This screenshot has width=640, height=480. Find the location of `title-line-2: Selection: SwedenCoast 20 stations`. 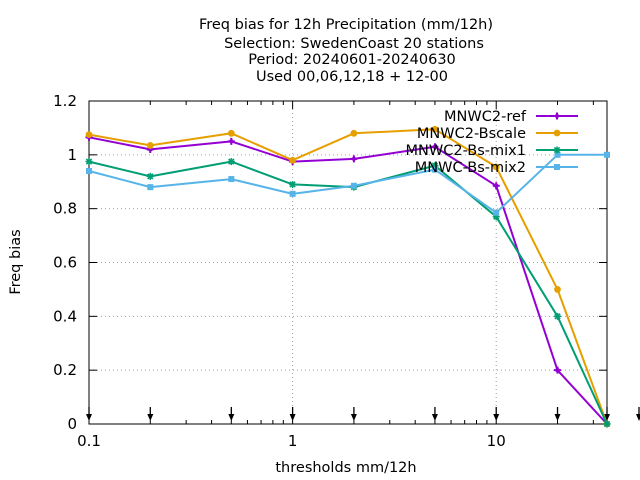

title-line-2: Selection: SwedenCoast 20 stations is located at coordinates (354, 44).